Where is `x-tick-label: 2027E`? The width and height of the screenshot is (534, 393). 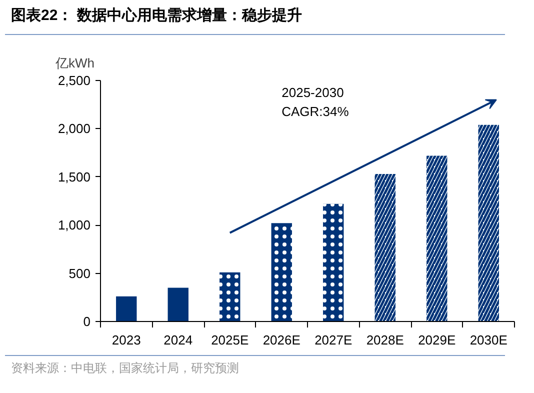
x-tick-label: 2027E is located at coordinates (333, 340).